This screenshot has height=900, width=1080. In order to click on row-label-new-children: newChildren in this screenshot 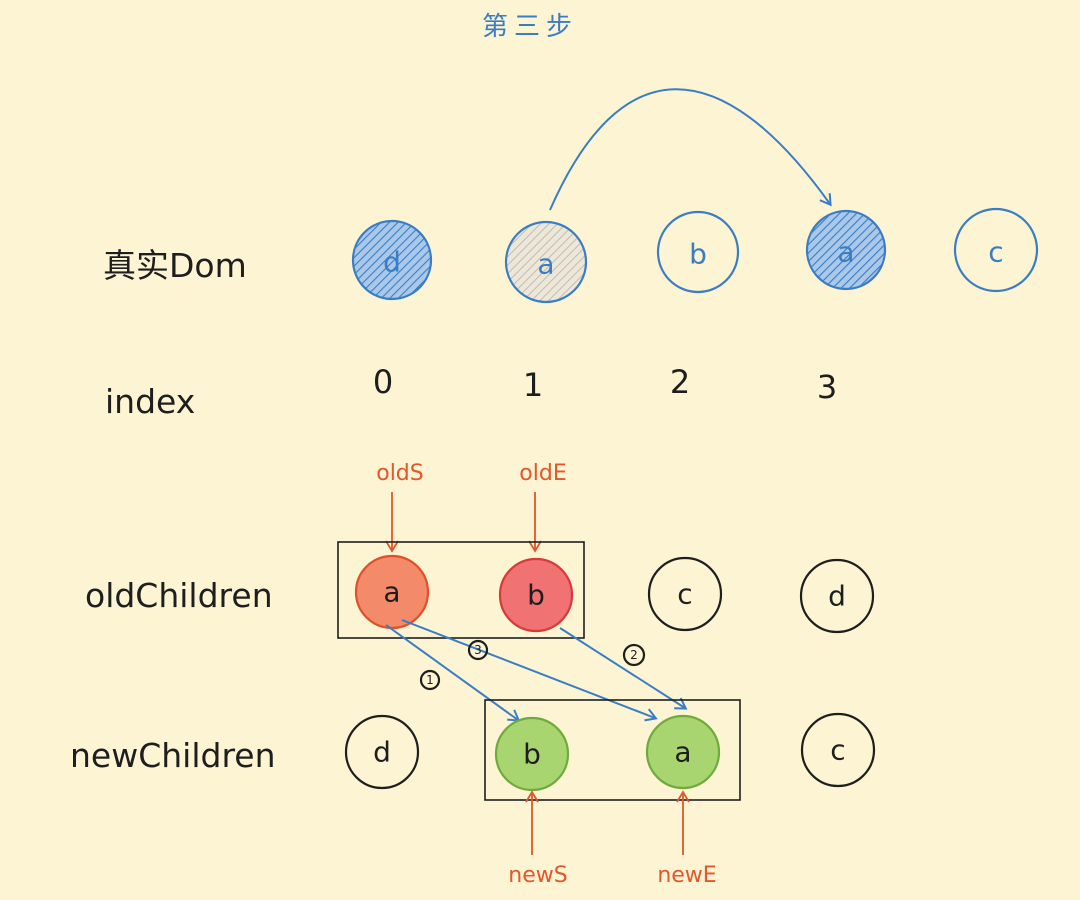, I will do `click(173, 755)`.